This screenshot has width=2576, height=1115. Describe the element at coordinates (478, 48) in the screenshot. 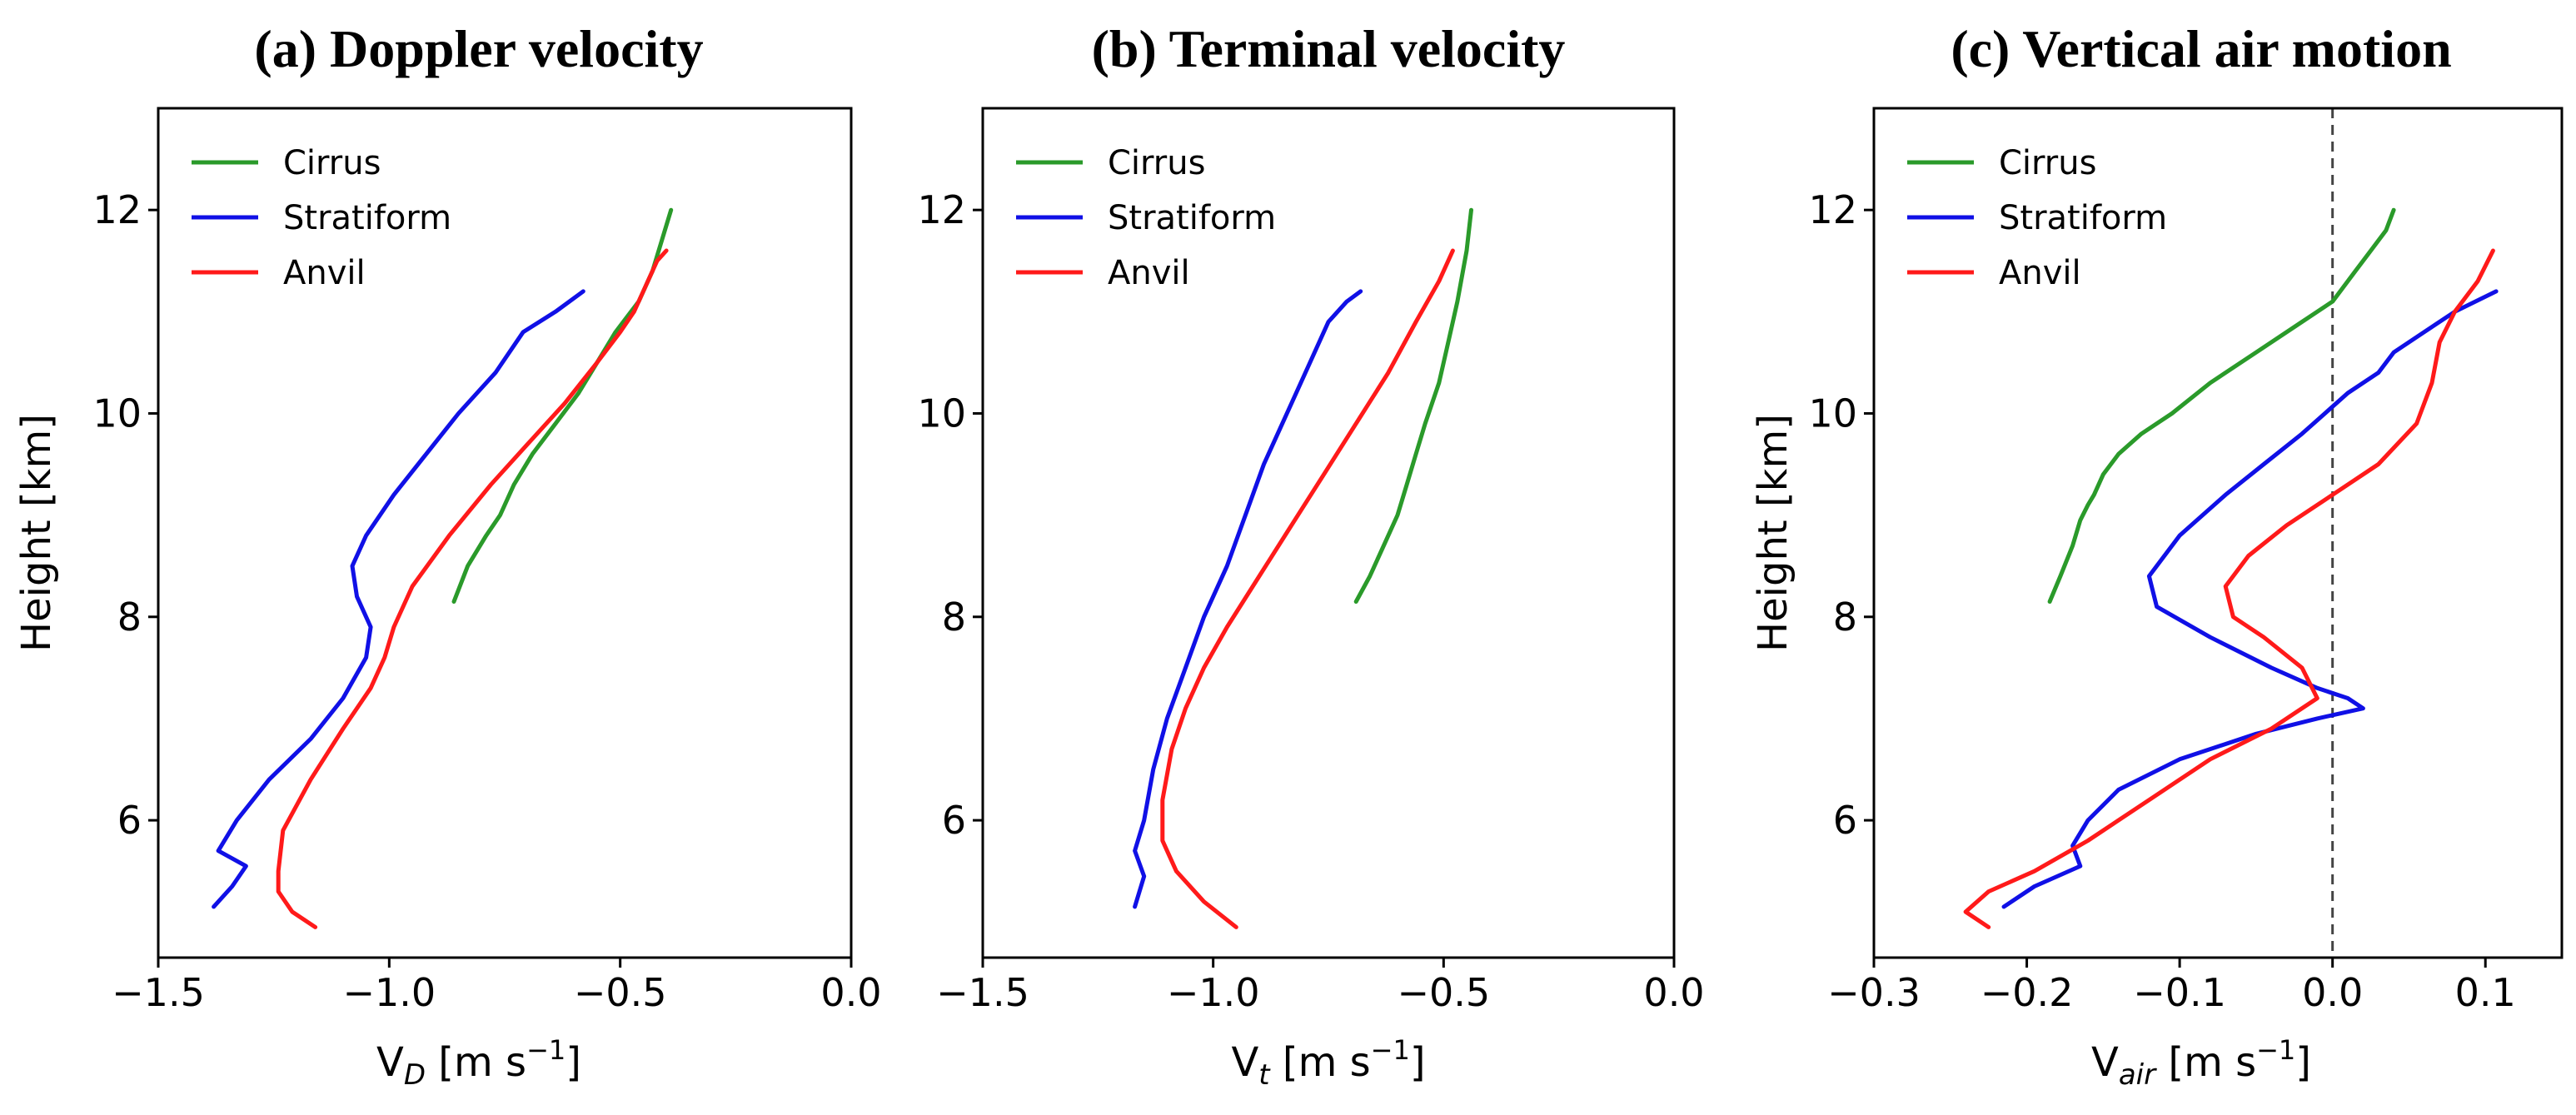

I see `panel-title: (a) Doppler velocity` at that location.